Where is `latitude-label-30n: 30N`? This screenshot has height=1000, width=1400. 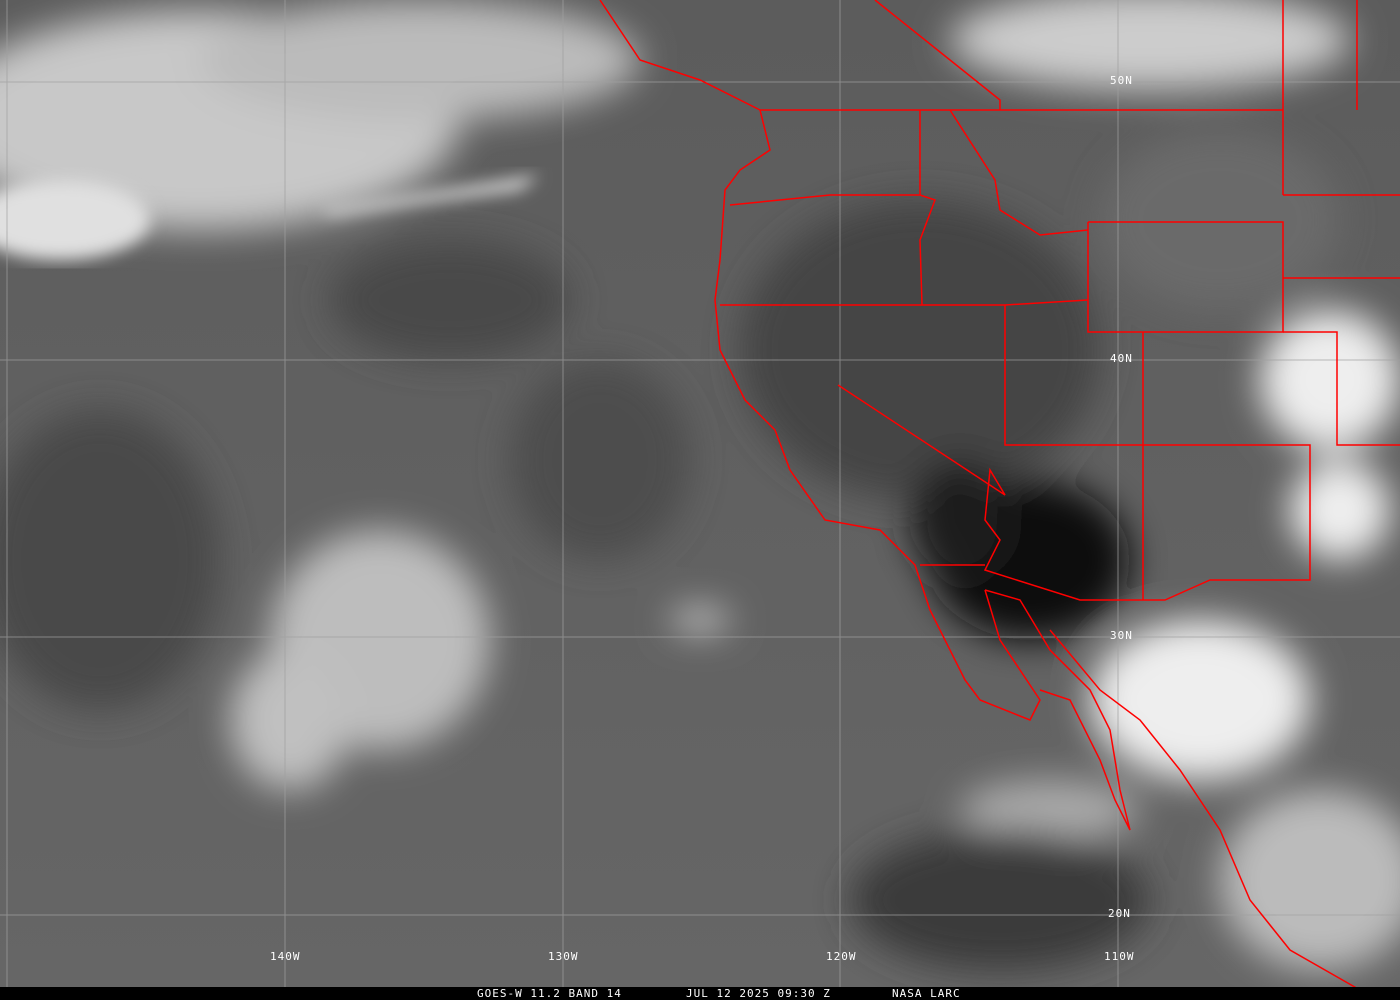 latitude-label-30n: 30N is located at coordinates (1121, 635).